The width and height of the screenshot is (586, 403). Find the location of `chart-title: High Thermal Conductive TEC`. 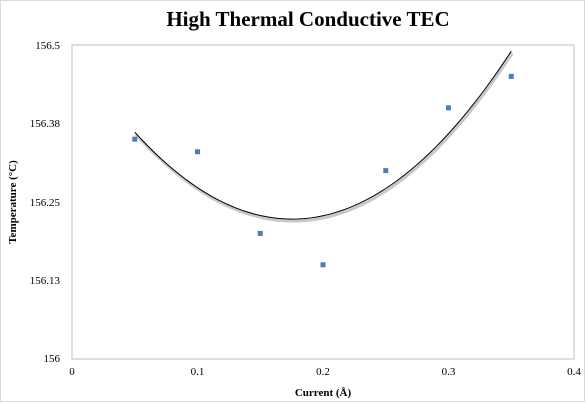

chart-title: High Thermal Conductive TEC is located at coordinates (307, 19).